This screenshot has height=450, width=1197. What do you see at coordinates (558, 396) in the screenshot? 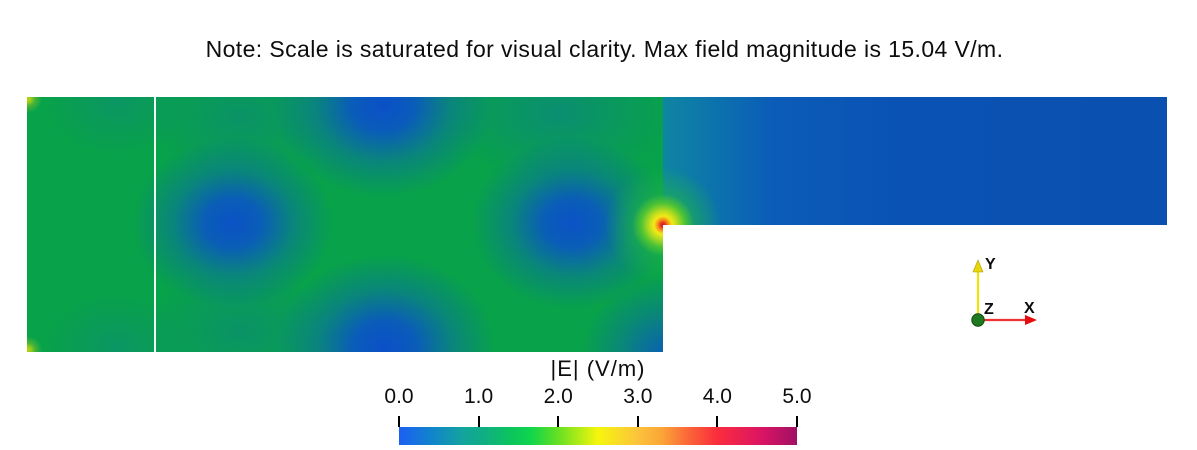
I see `colorbar-tick-label-2: 2.0` at bounding box center [558, 396].